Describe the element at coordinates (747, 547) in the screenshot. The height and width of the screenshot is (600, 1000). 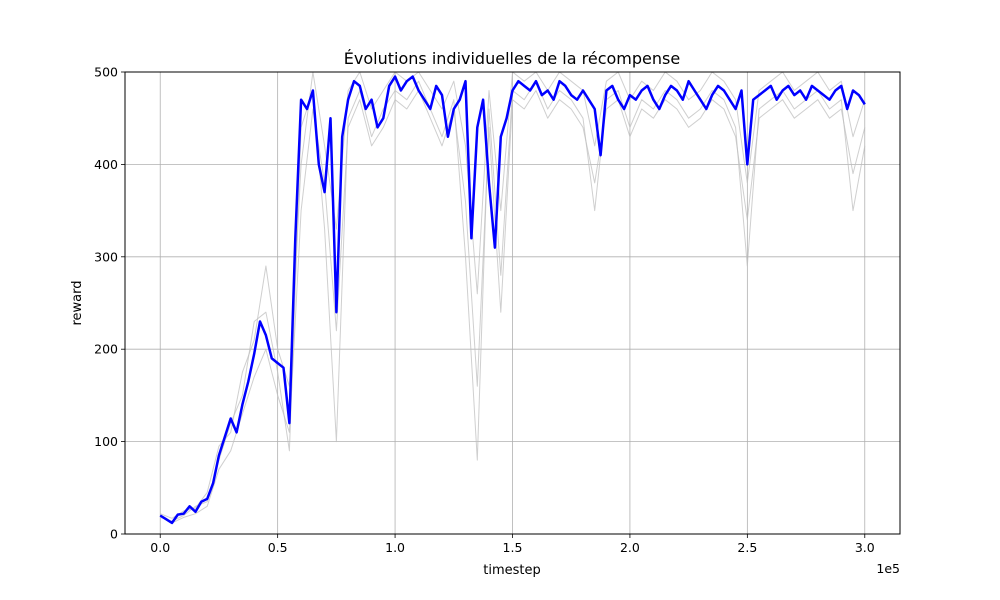
I see `x-tick-label: 2.5` at that location.